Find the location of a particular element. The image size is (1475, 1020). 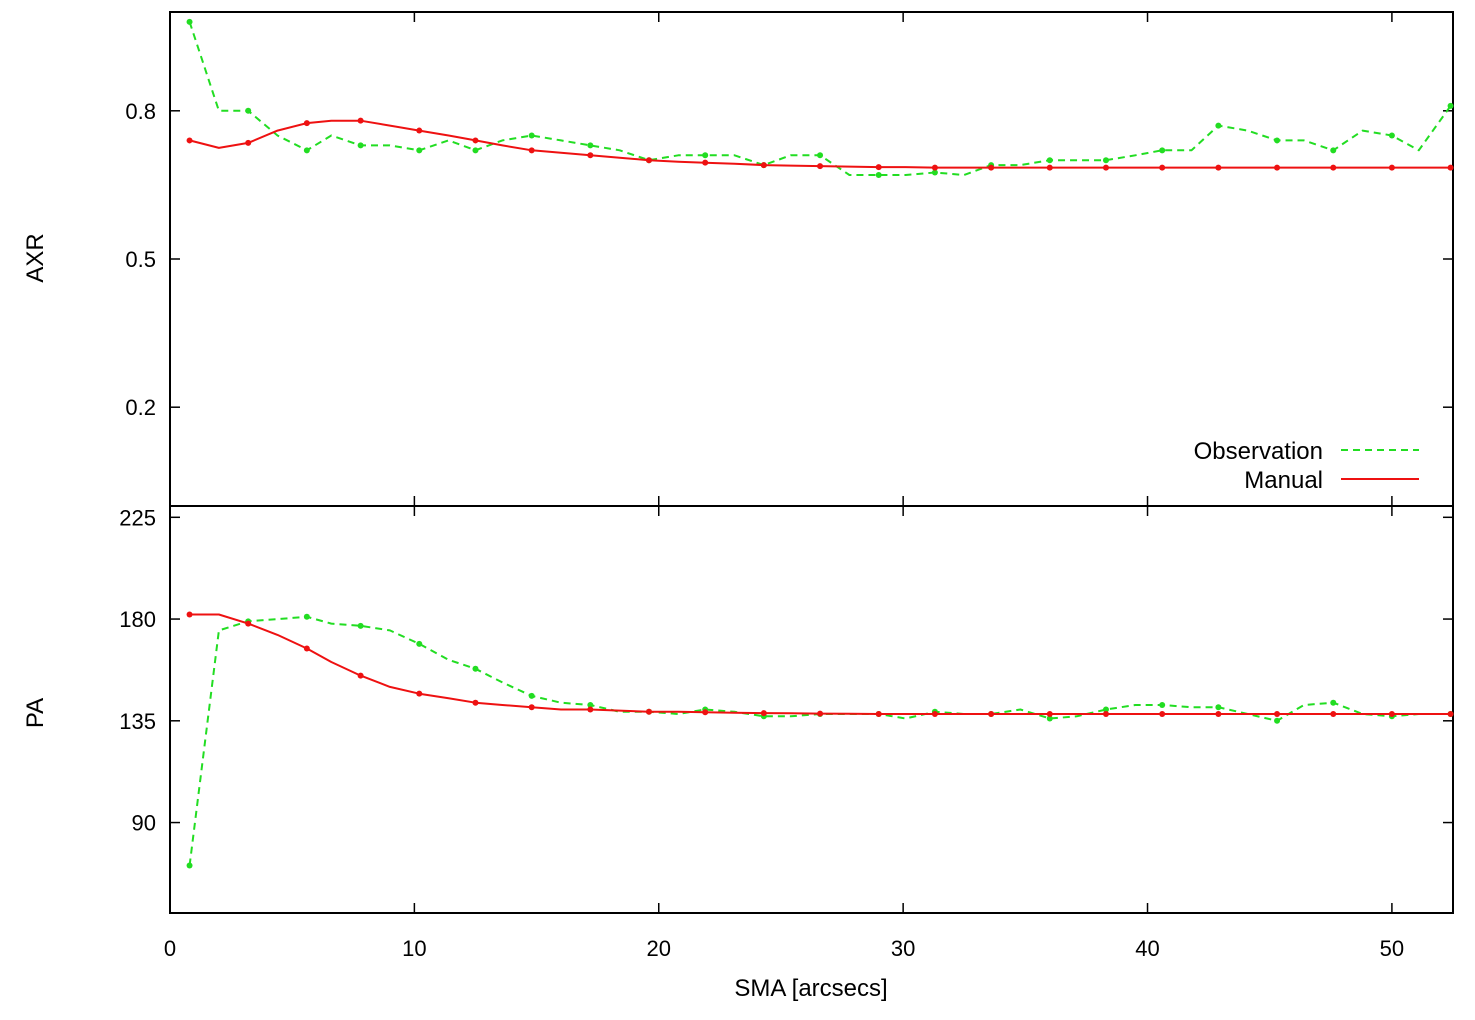

legend-label-manual: Manual is located at coordinates (1283, 480).